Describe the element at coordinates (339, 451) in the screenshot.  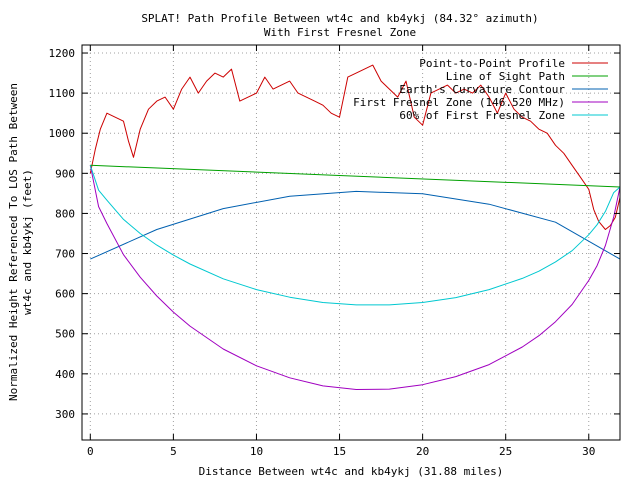
I see `x-tick-label: 15` at that location.